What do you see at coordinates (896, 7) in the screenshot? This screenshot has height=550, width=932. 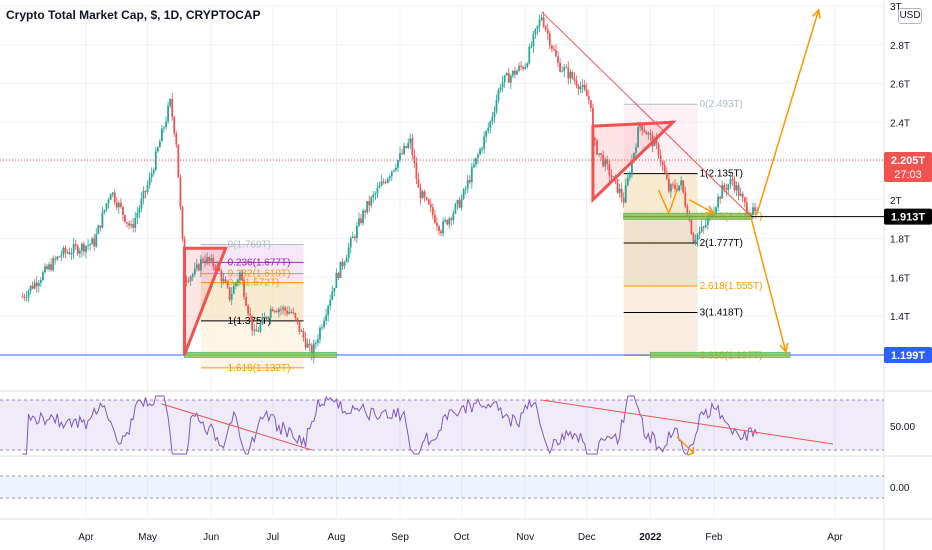 I see `y-axis-tick-label: 3T` at bounding box center [896, 7].